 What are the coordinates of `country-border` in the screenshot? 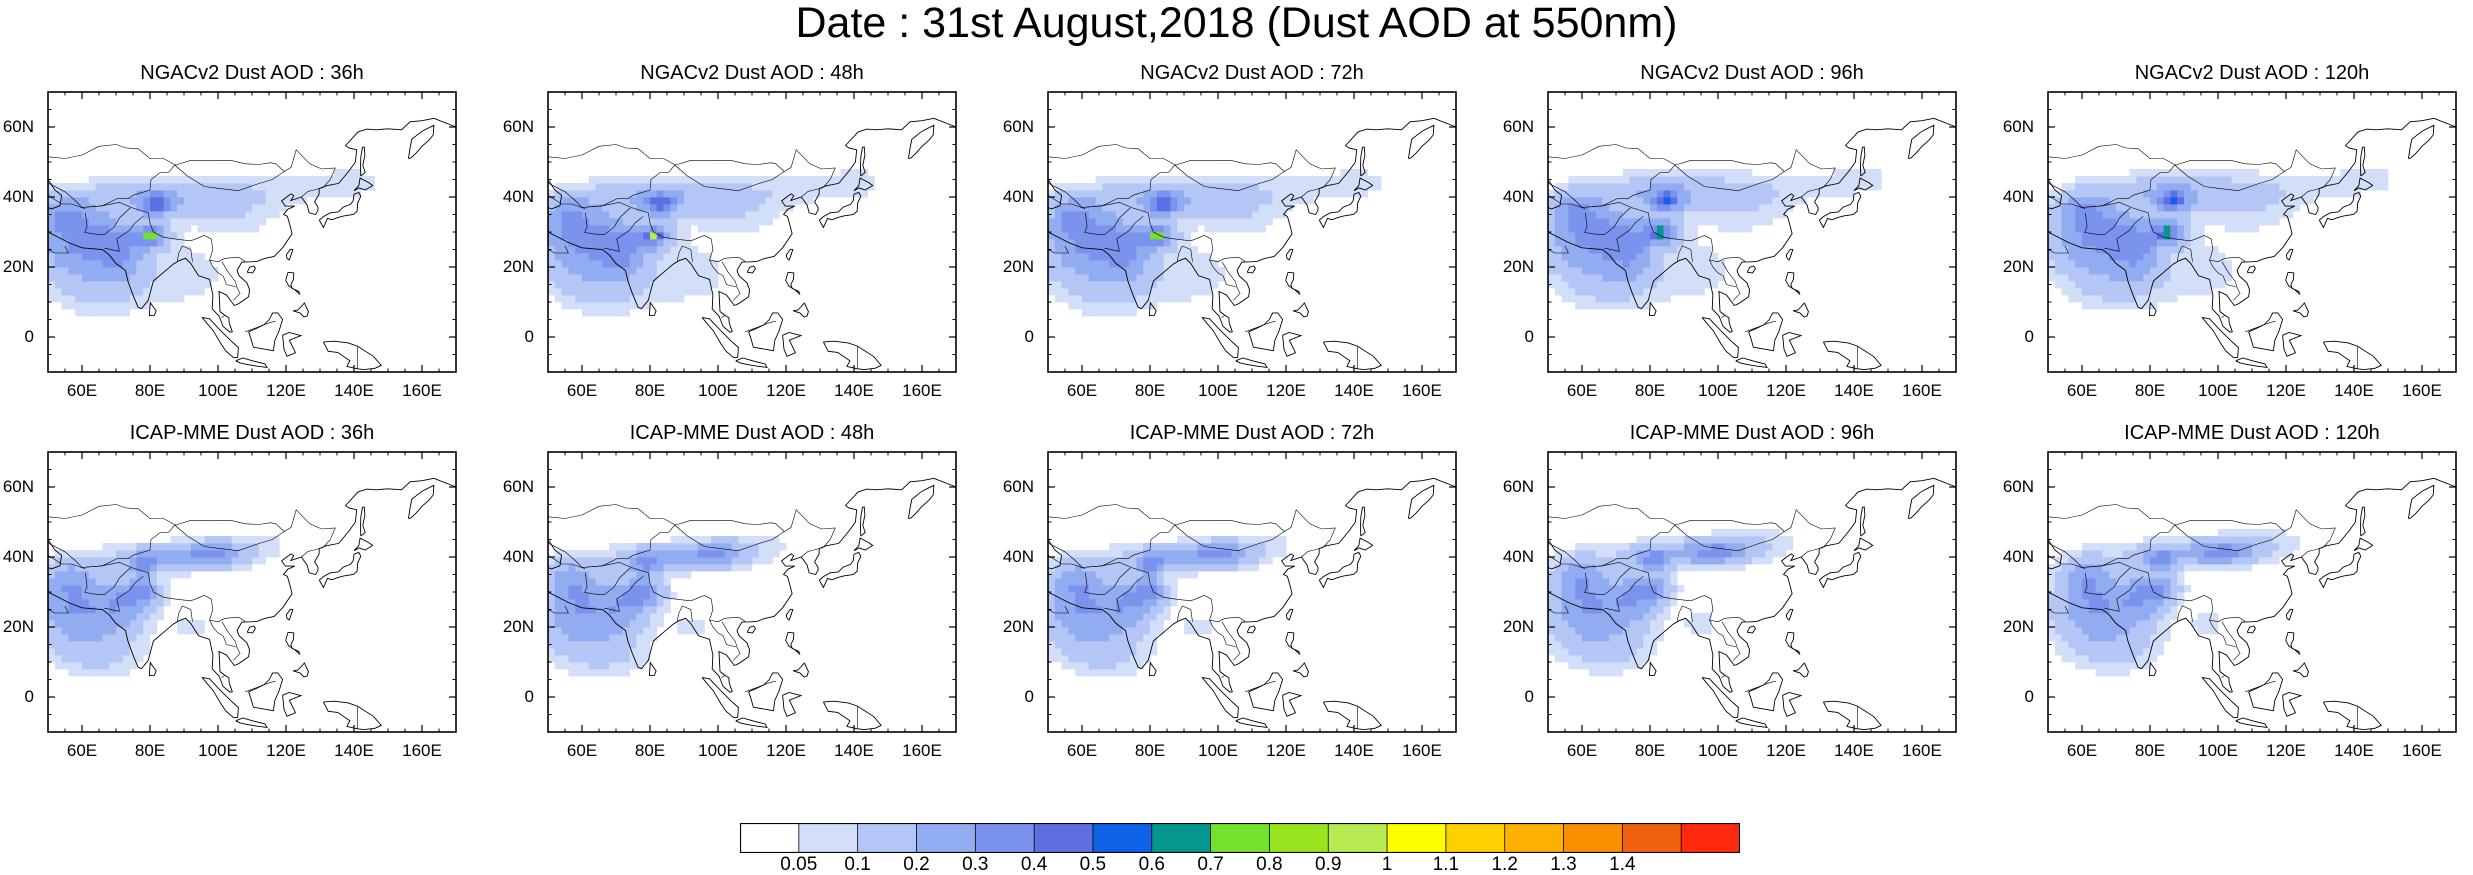 It's located at (229, 274).